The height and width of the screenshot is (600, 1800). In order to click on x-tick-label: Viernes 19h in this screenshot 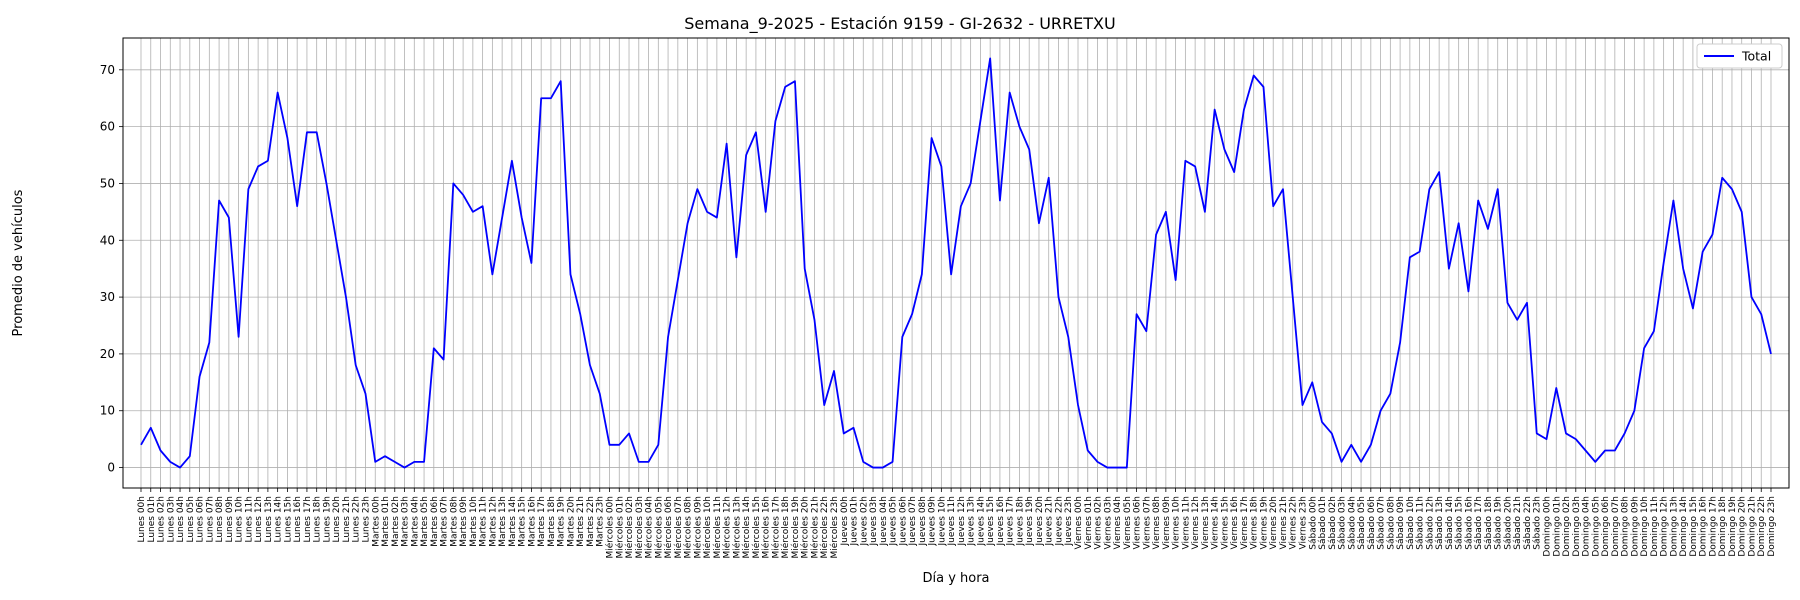, I will do `click(1264, 523)`.